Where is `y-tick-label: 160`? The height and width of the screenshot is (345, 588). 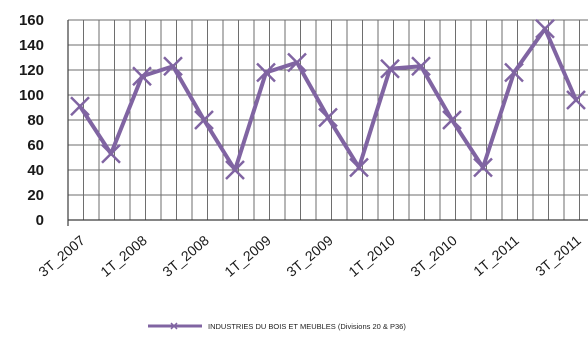
y-tick-label: 160 is located at coordinates (31, 20).